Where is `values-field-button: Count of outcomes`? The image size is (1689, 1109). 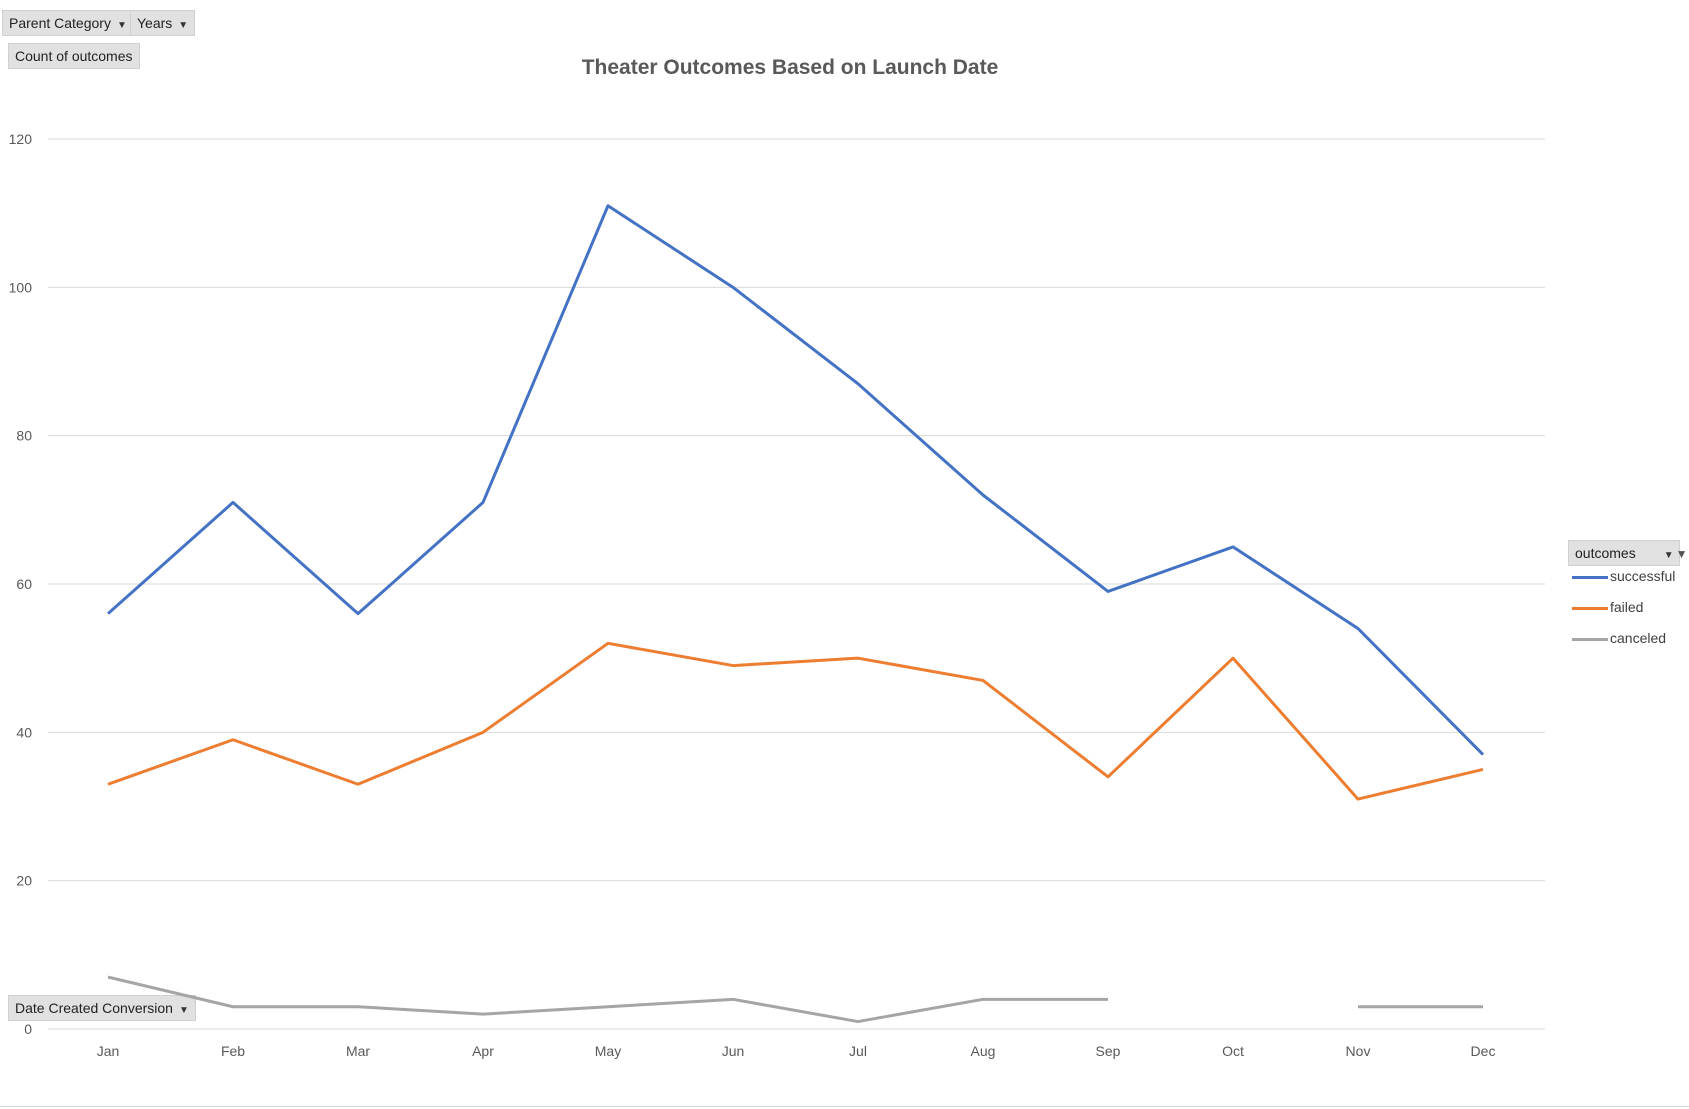
values-field-button: Count of outcomes is located at coordinates (74, 56).